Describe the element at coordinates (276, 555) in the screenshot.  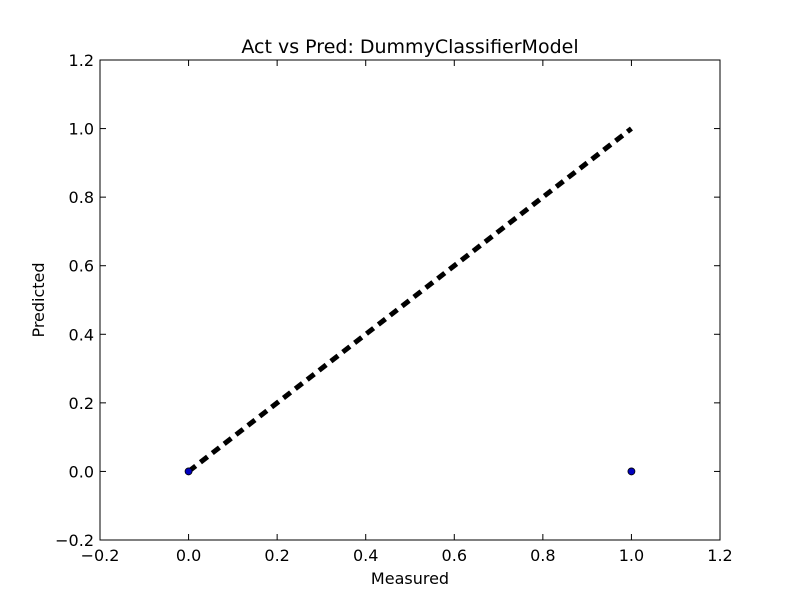
I see `x-tick-label: 0.2` at that location.